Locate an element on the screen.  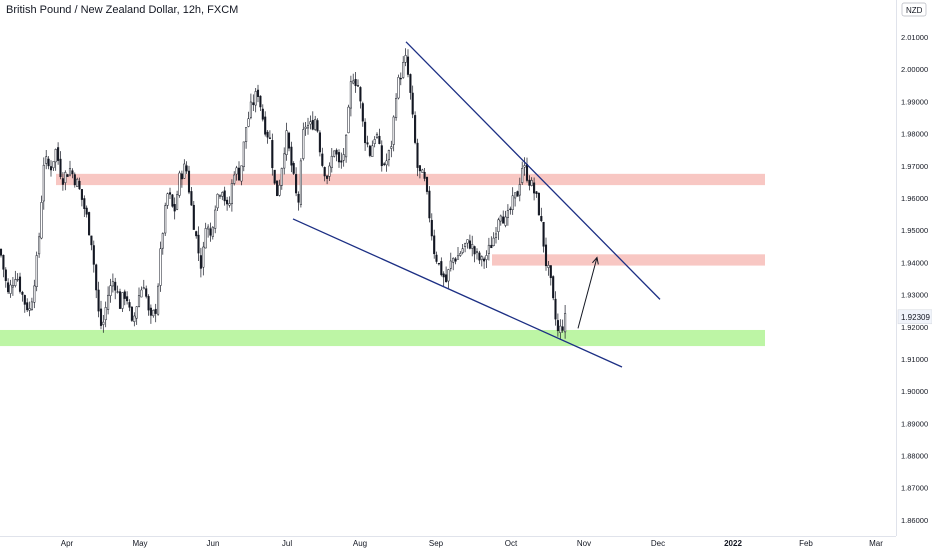
currency-badge: NZD is located at coordinates (914, 9).